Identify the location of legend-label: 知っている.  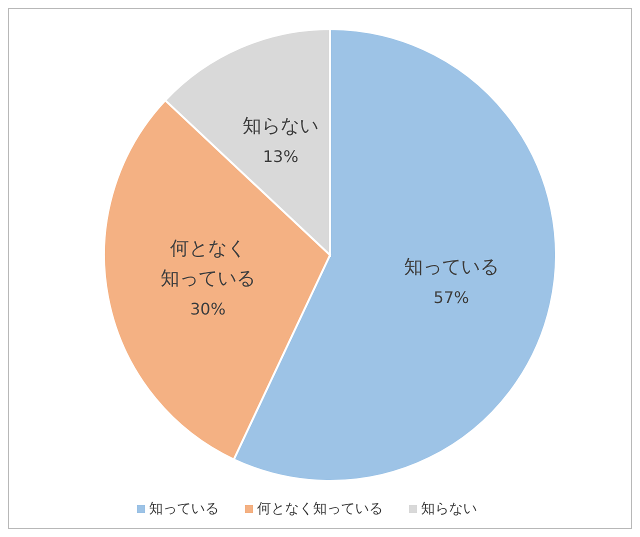
(184, 509).